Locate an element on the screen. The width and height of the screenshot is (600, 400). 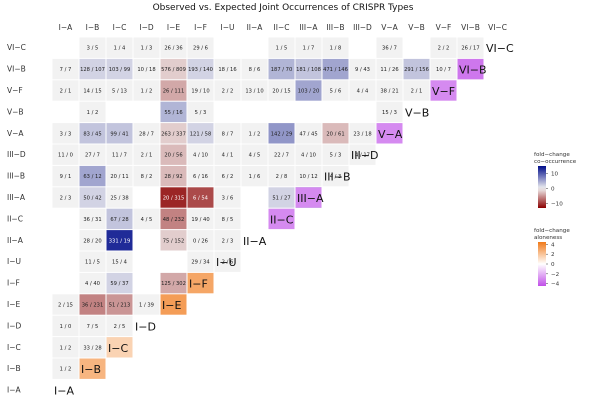
cell-label: 4 / 40 is located at coordinates (92, 284).